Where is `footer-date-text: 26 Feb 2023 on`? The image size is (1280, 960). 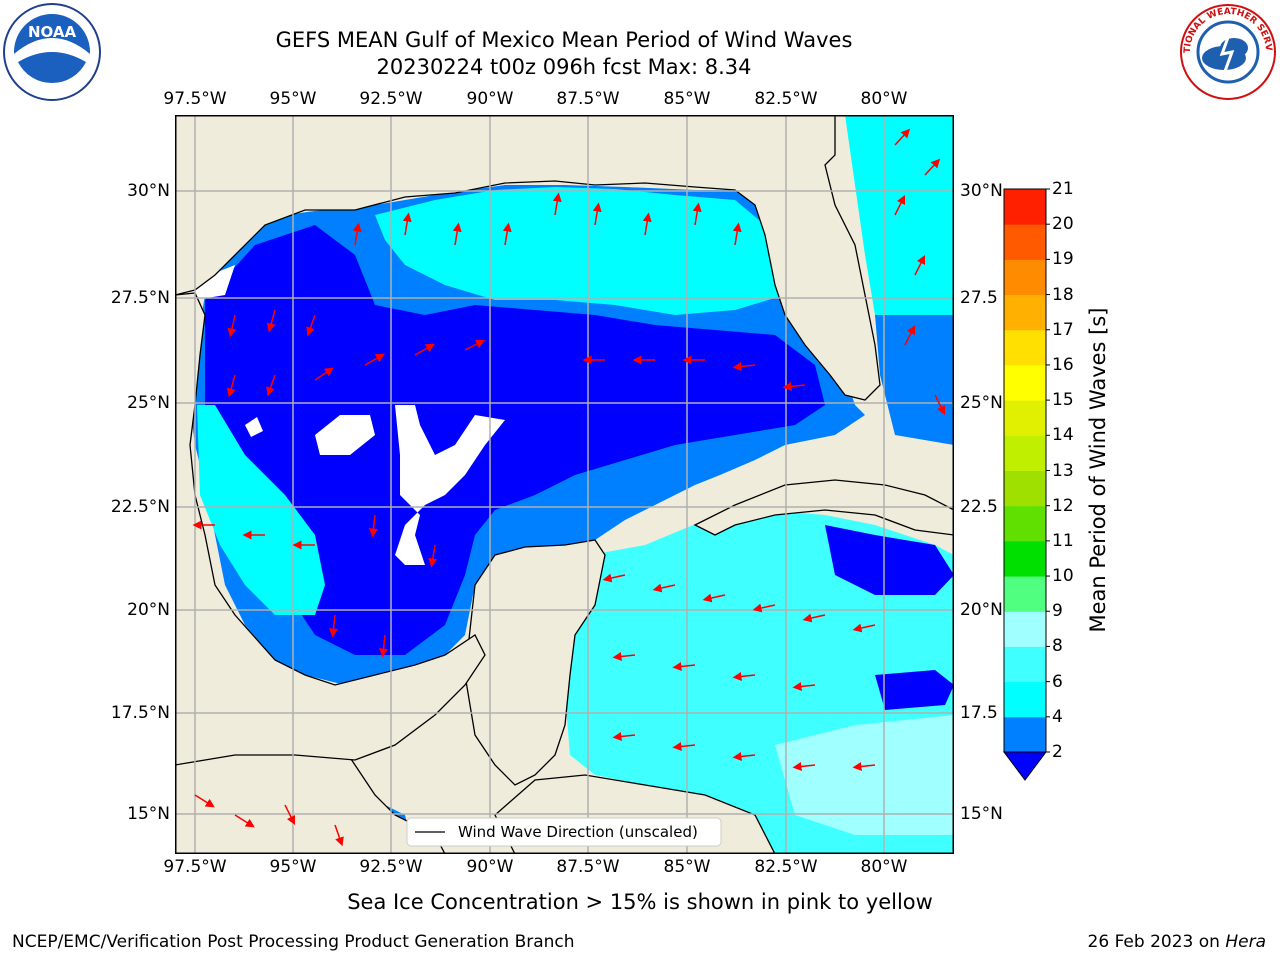 footer-date-text: 26 Feb 2023 on is located at coordinates (1156, 942).